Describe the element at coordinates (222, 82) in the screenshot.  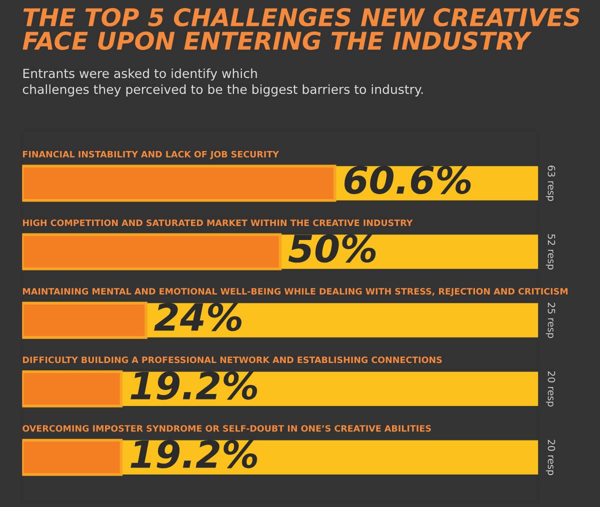
I see `chart-subtitle: Entrants were asked to identify which challenges they perceived to be the biggest barriers to industry.` at that location.